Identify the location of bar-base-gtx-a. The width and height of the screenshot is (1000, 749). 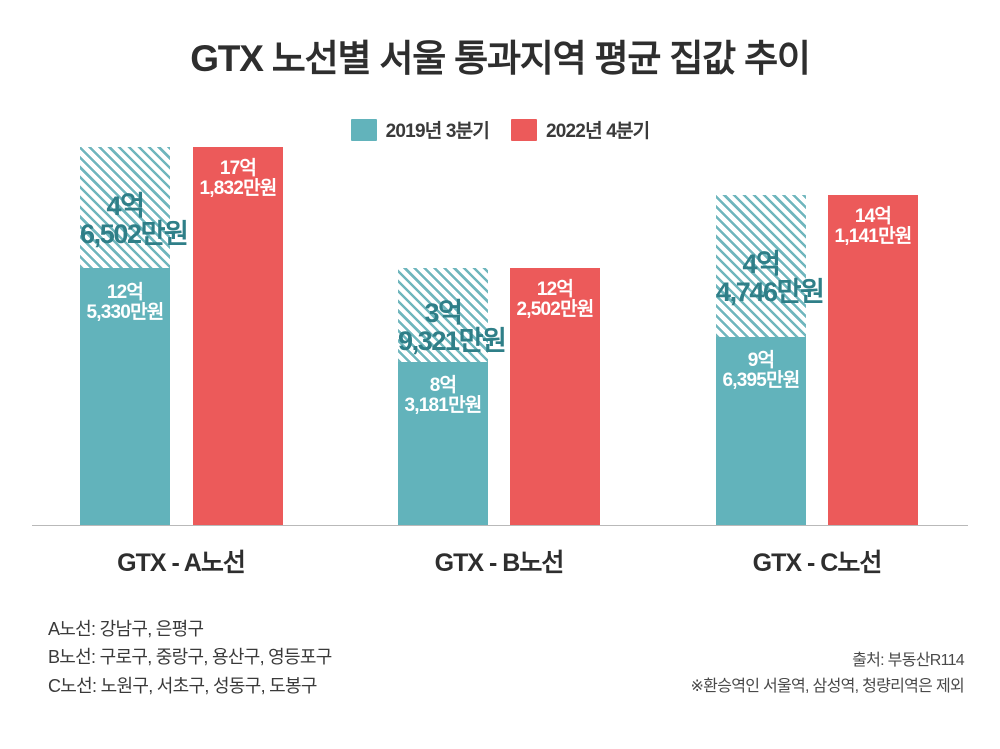
(125, 396).